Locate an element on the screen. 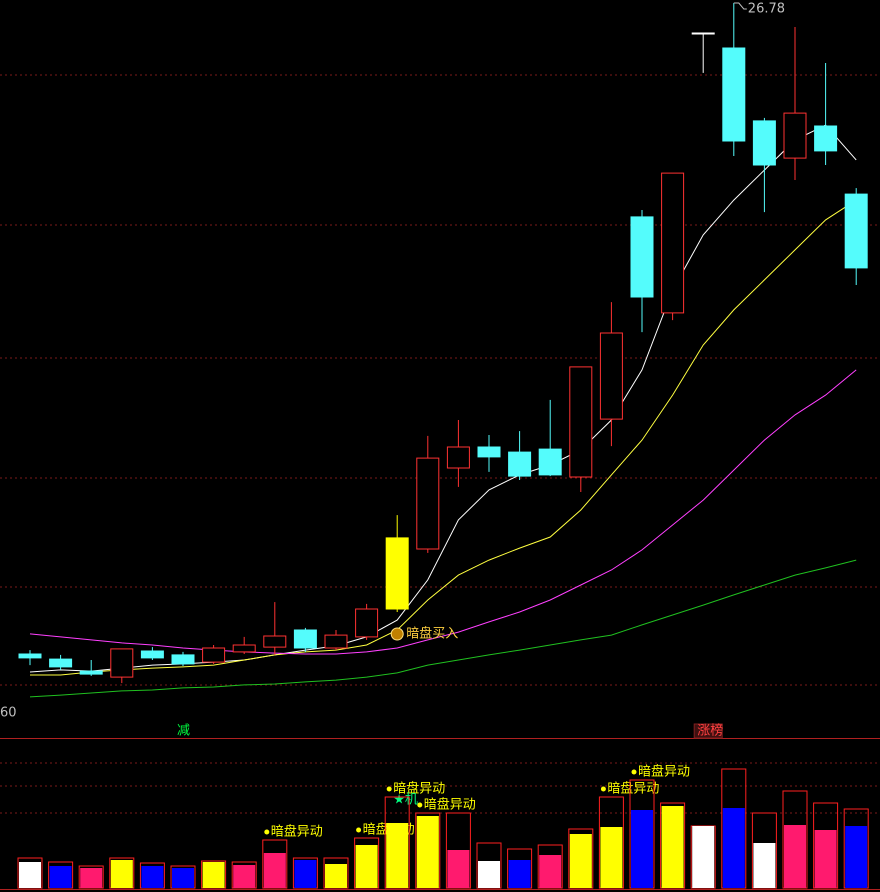 The height and width of the screenshot is (892, 880). high-label: 26.78 is located at coordinates (766, 9).